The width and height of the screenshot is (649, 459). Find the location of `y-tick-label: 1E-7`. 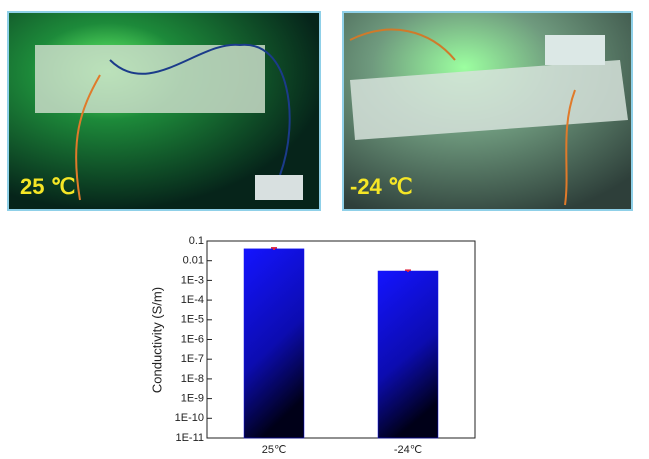

y-tick-label: 1E-7 is located at coordinates (192, 359).